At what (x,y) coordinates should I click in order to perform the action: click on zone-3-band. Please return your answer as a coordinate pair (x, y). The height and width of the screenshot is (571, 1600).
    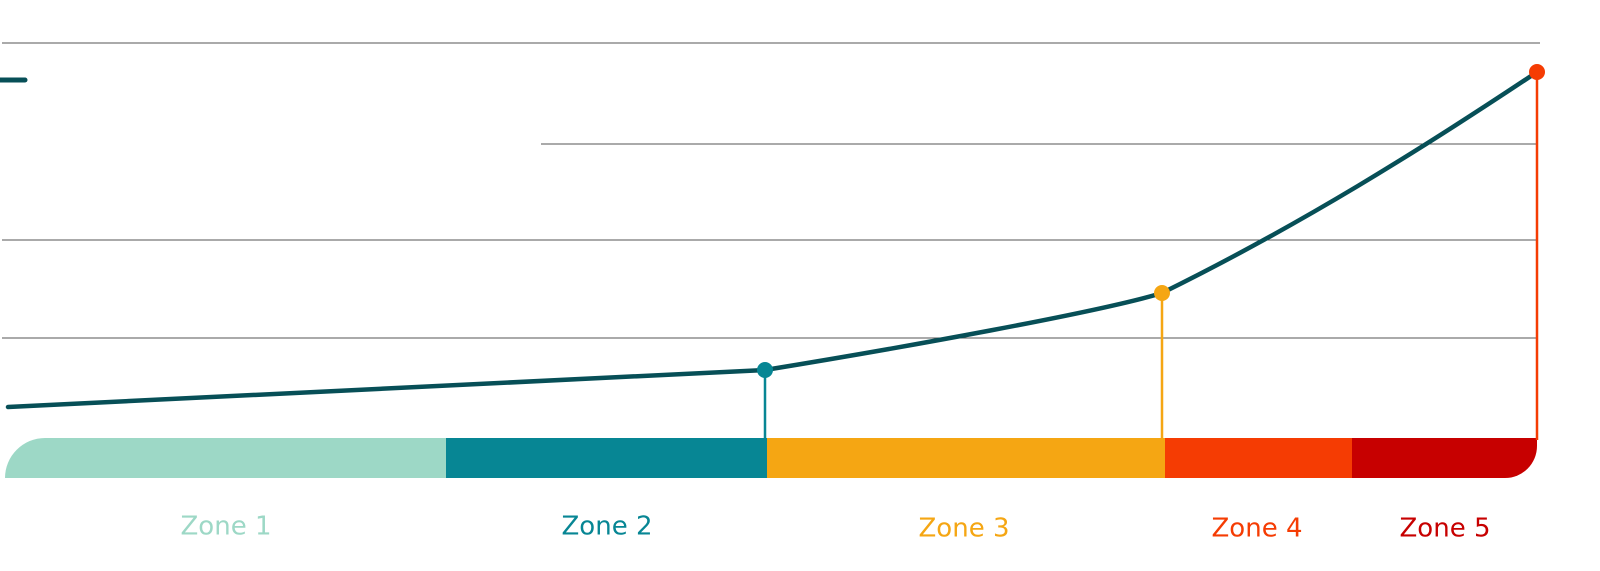
    Looking at the image, I should click on (966, 458).